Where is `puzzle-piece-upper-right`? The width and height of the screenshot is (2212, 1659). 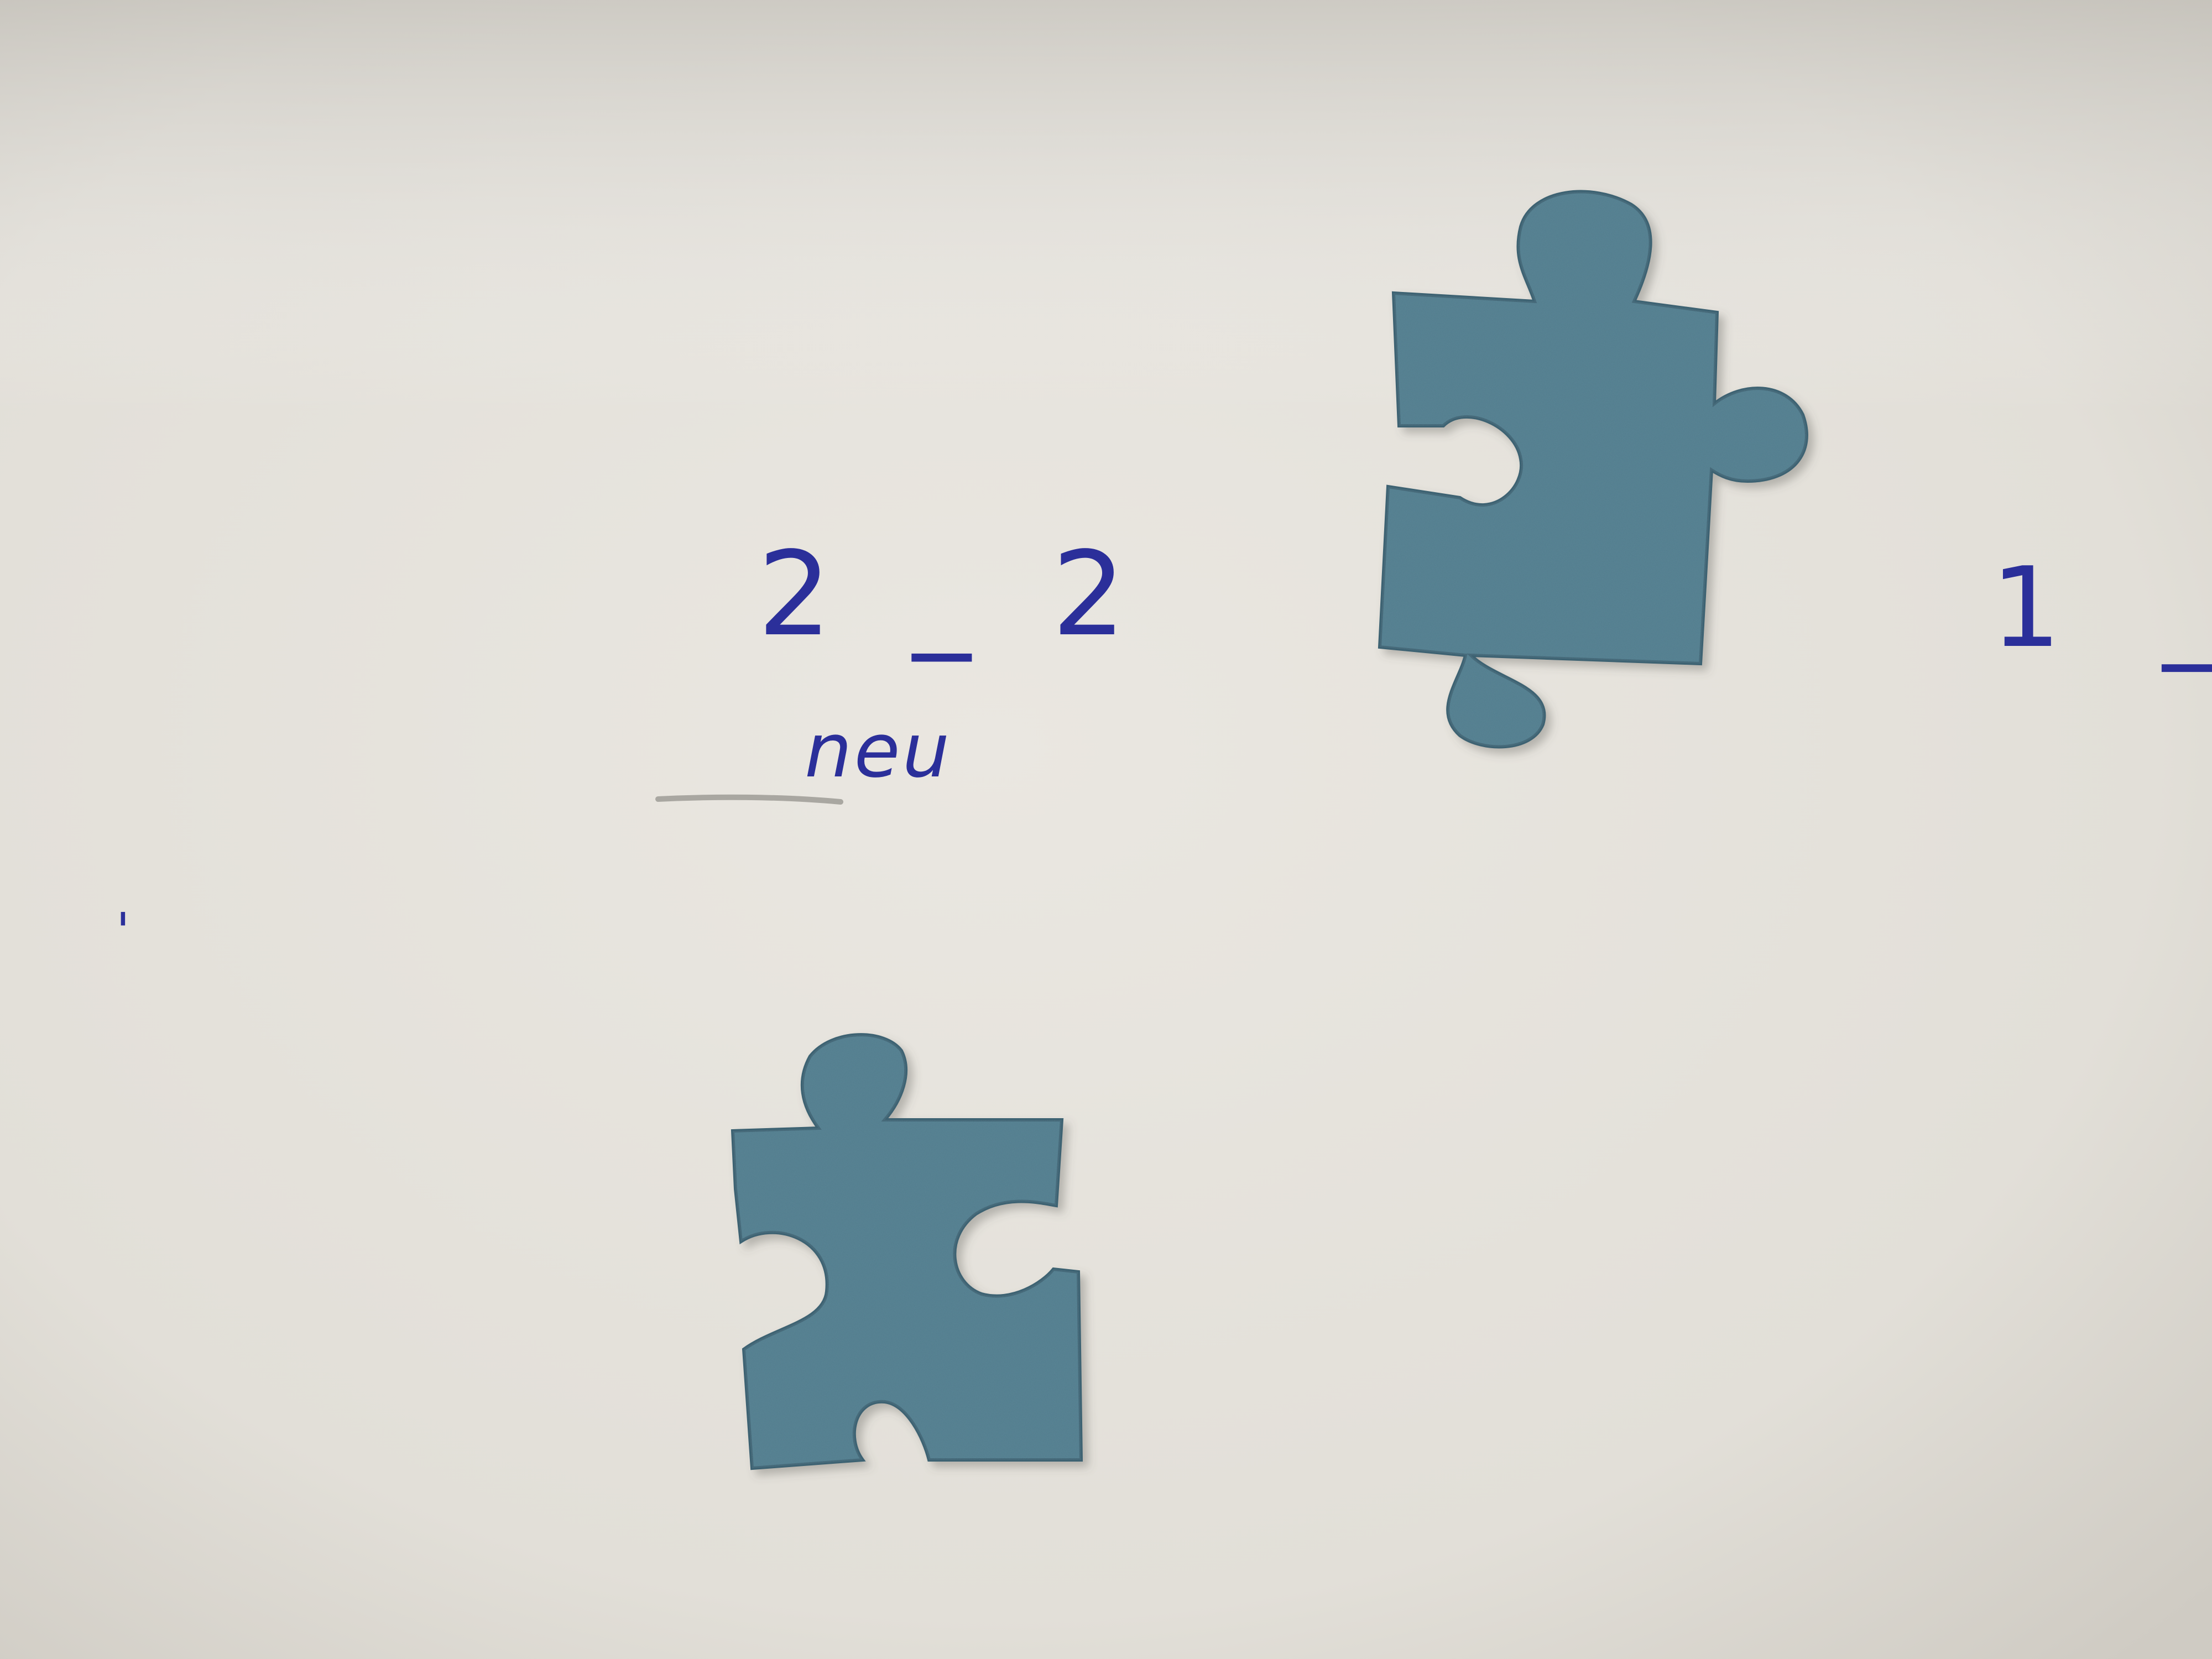
puzzle-piece-upper-right is located at coordinates (1593, 470).